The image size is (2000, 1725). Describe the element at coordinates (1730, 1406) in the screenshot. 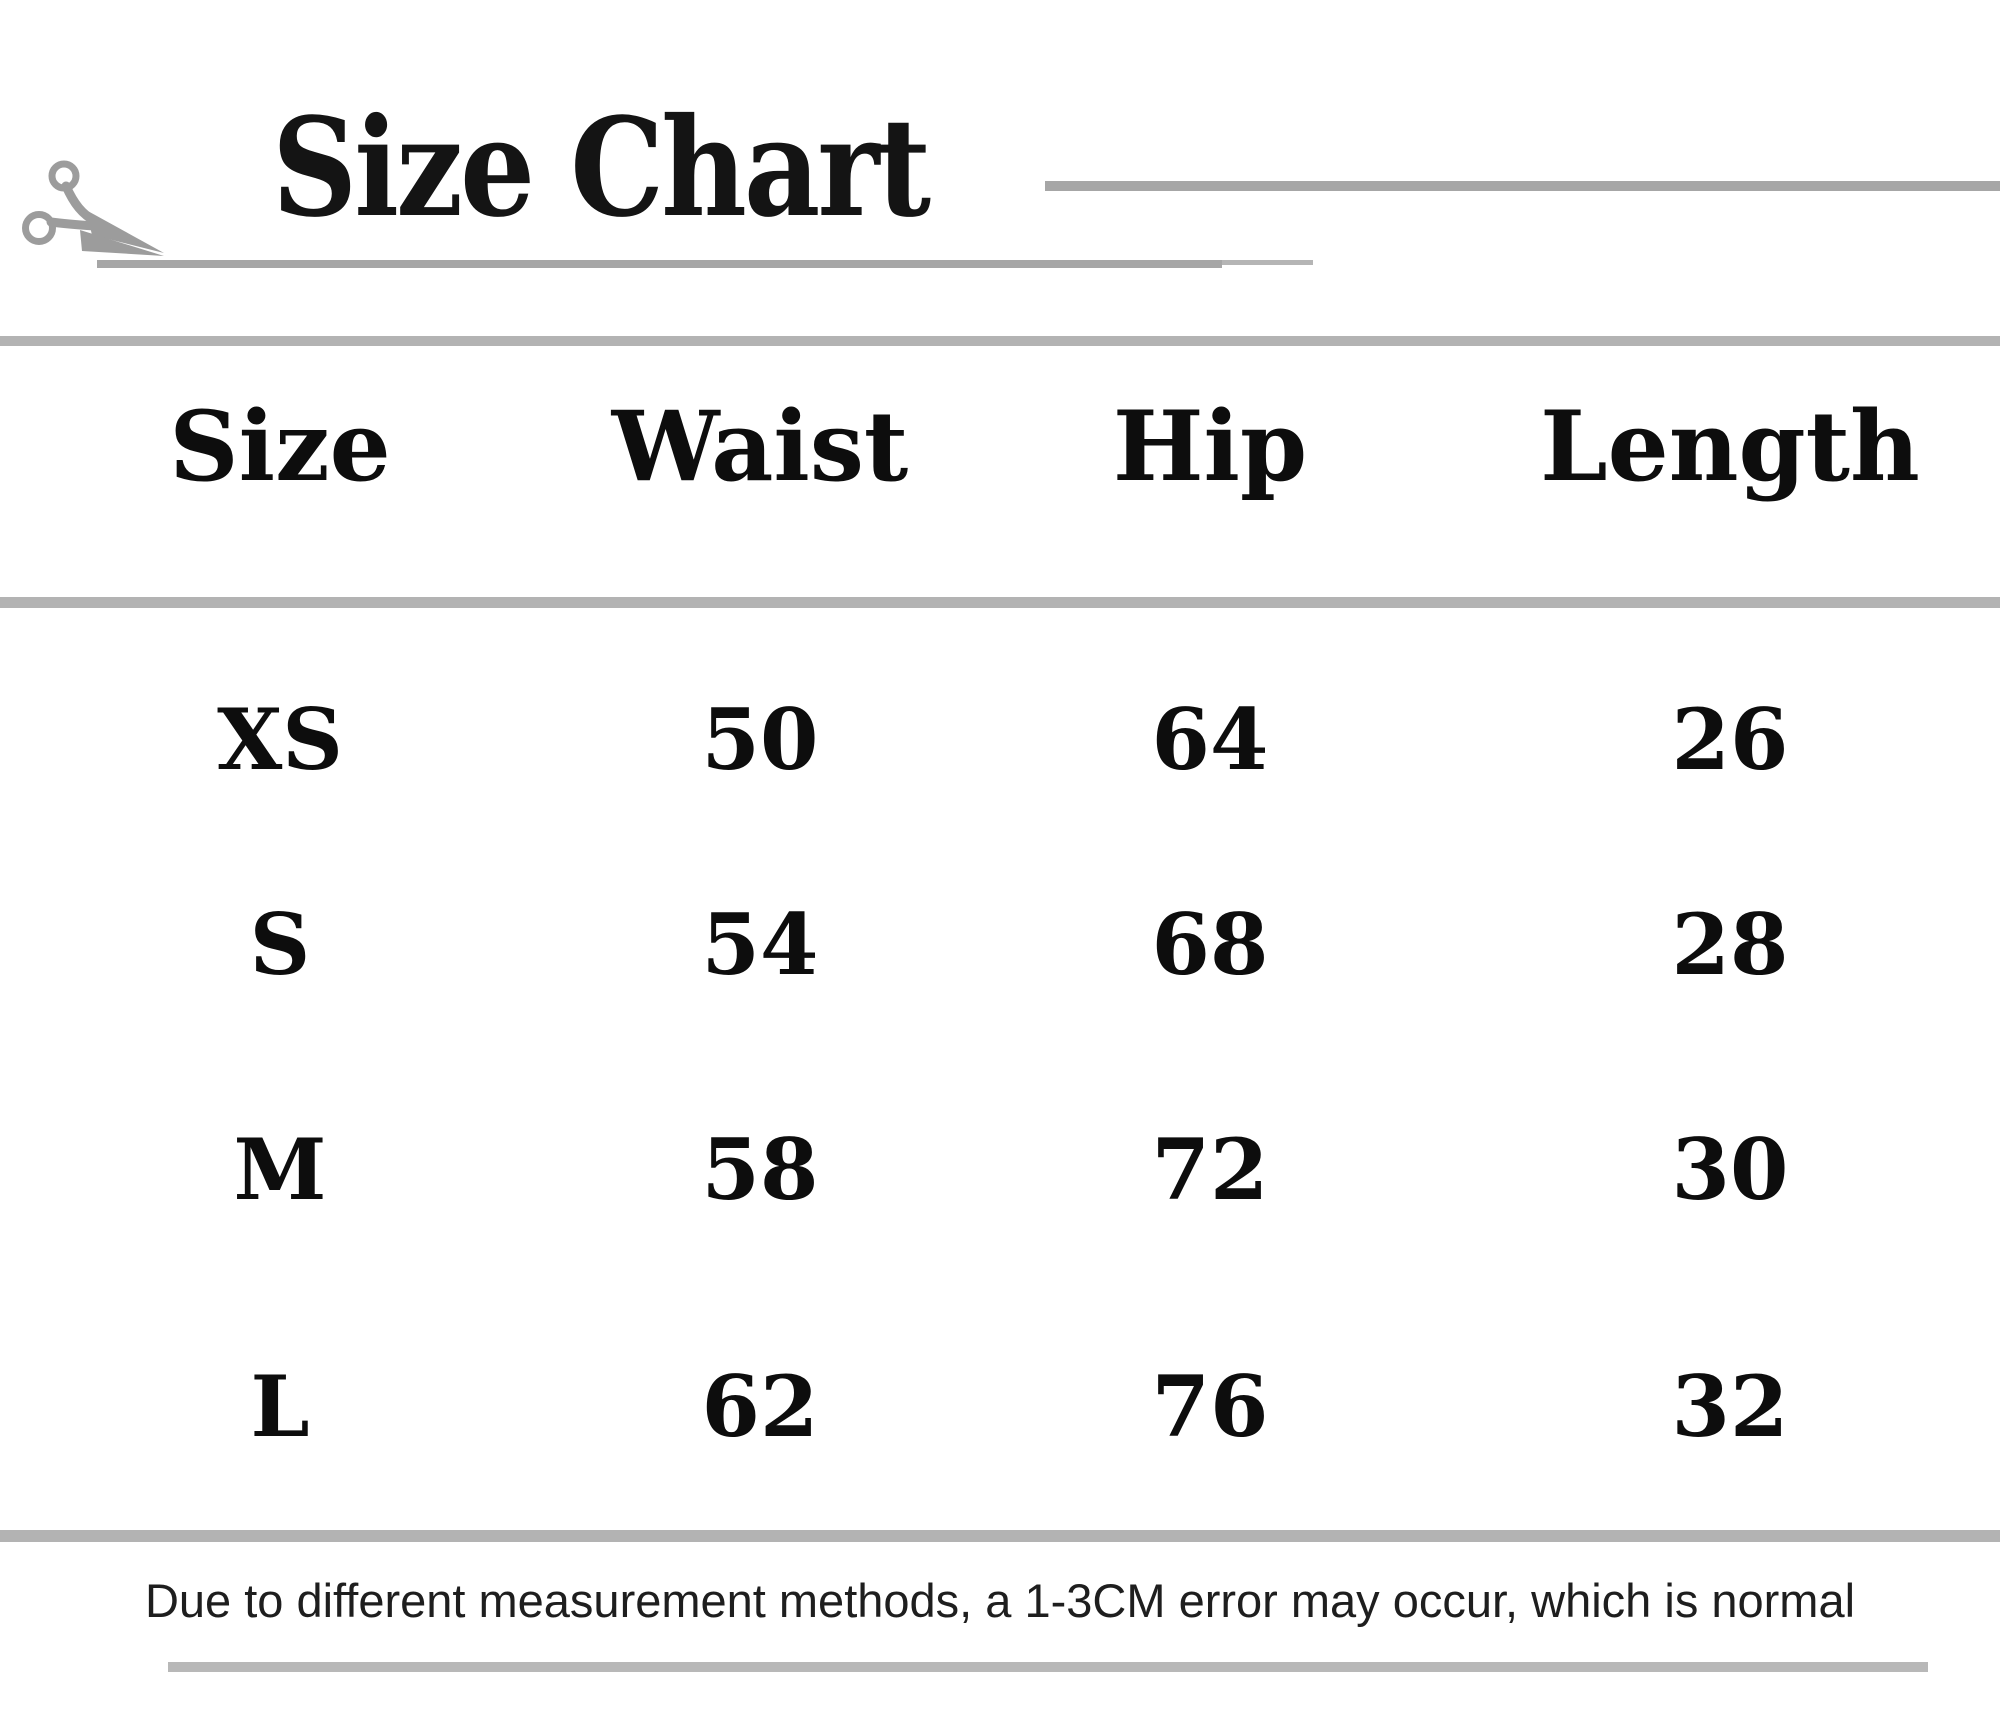

I see `cell-length: 32` at that location.